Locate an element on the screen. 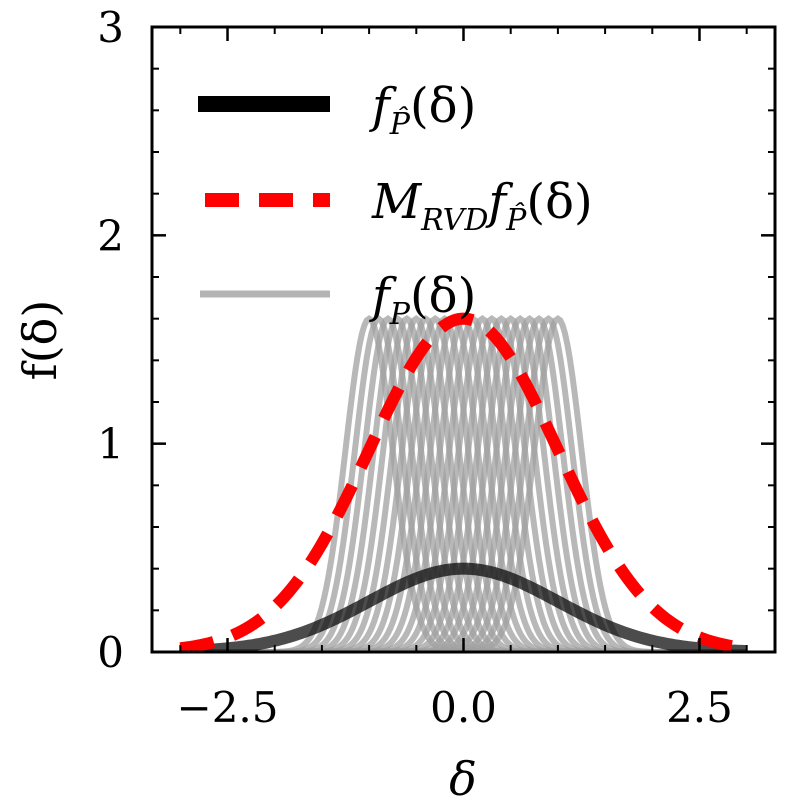 The image size is (791, 811). y-tick-label: 1 is located at coordinates (110, 444).